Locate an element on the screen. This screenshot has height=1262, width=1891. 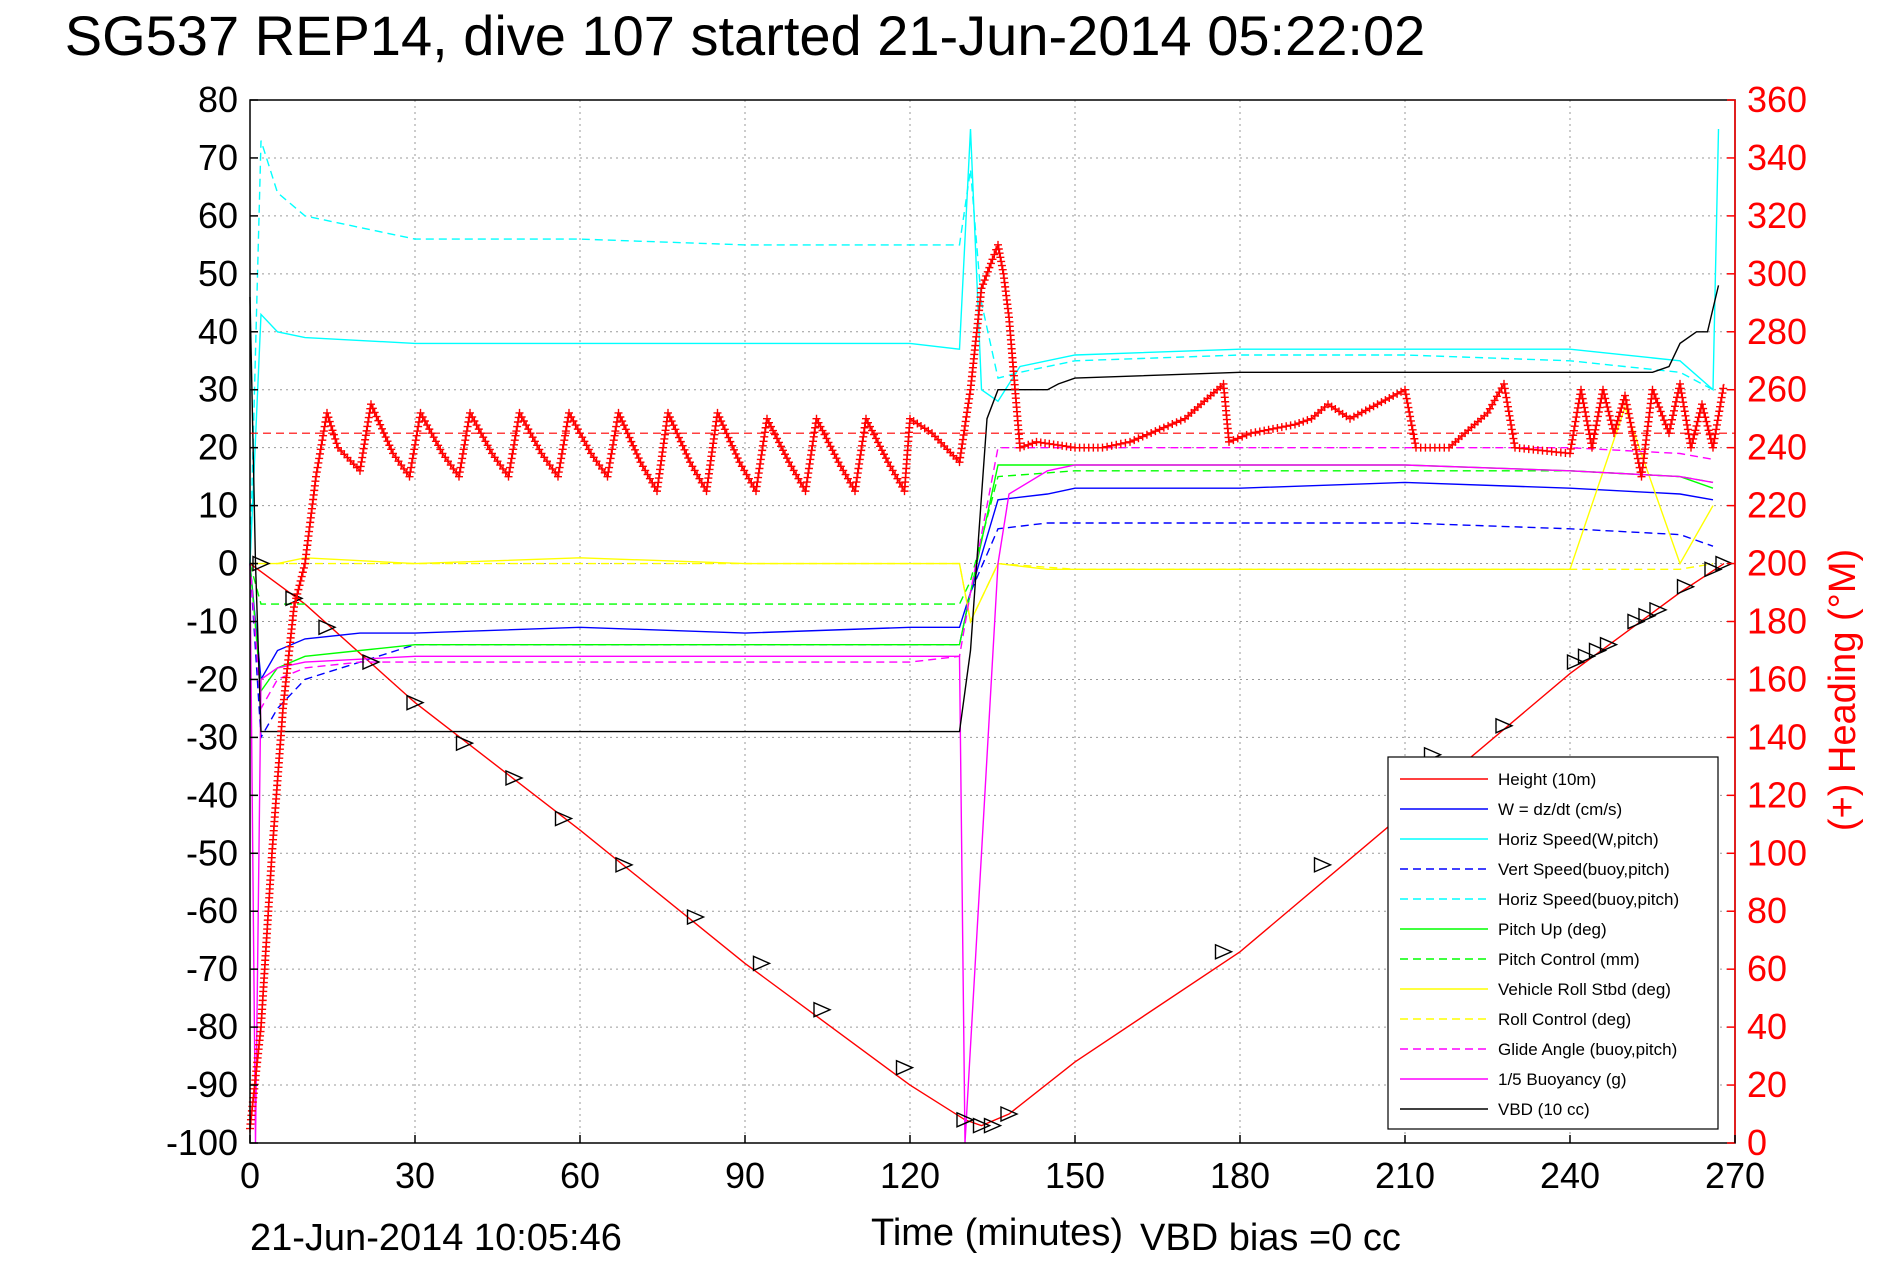
y-tick-label: -40 is located at coordinates (212, 794).